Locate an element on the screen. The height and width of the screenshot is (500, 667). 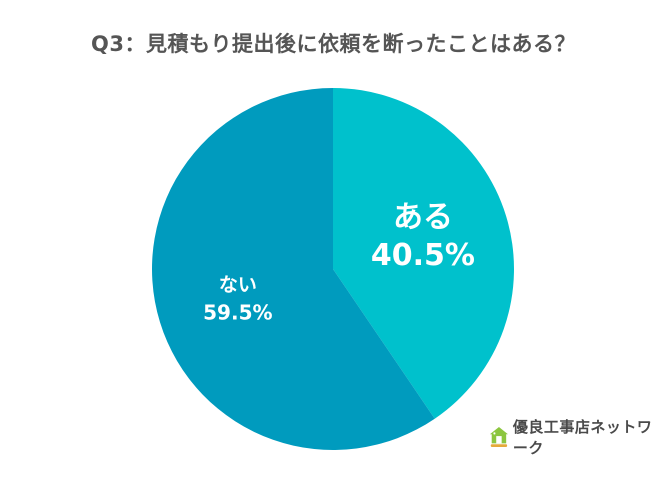
slice-value-0: 40.5% is located at coordinates (423, 255).